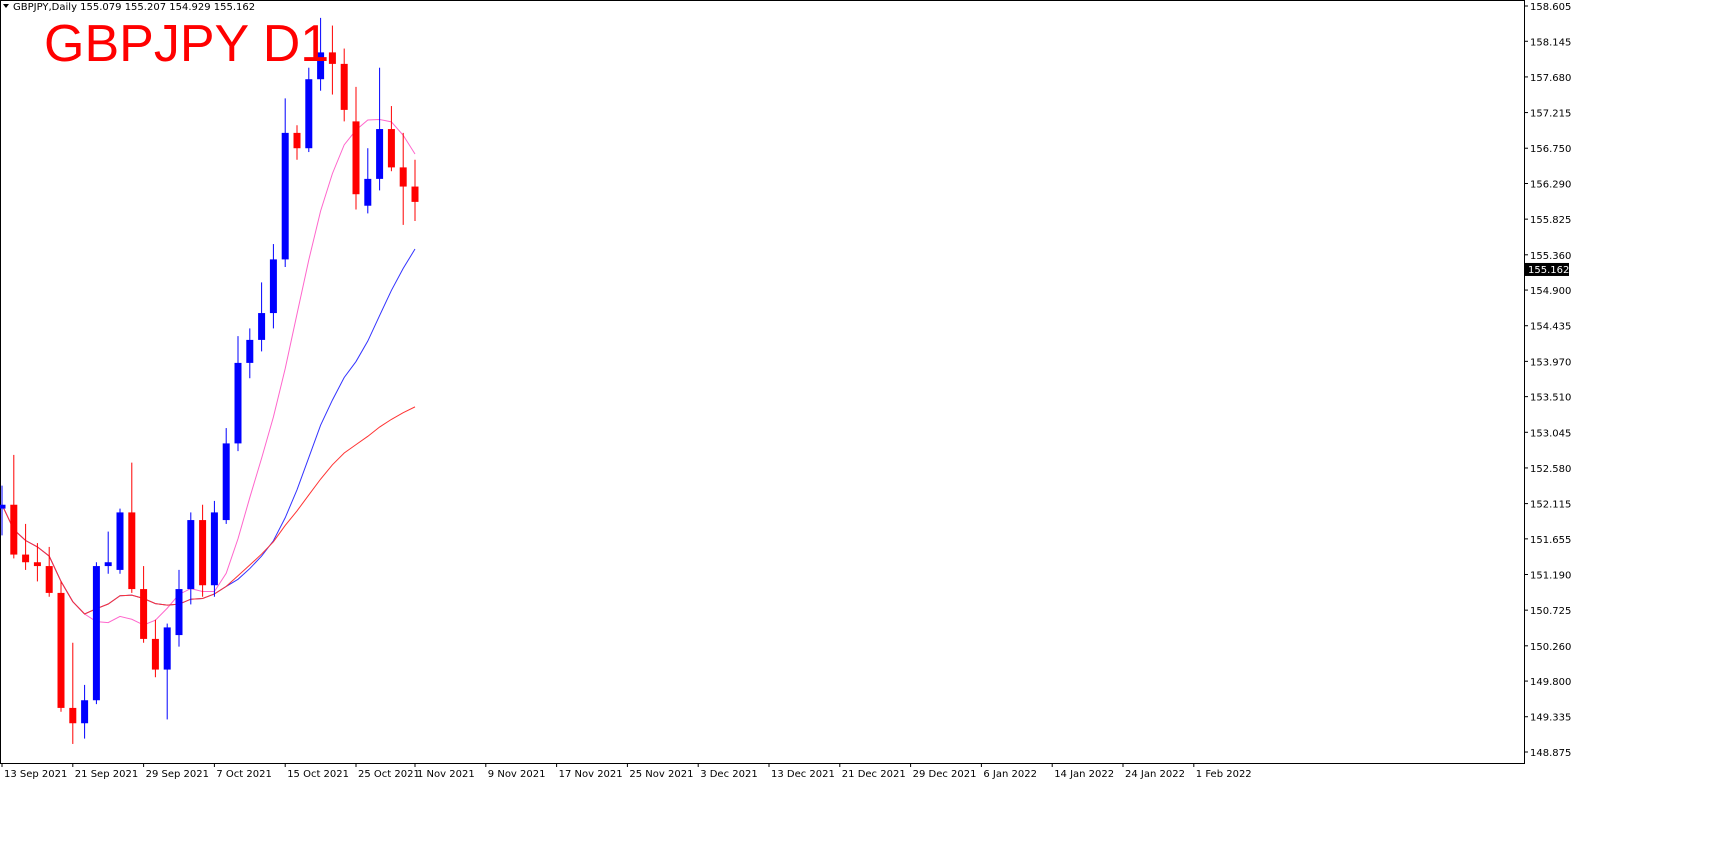  Describe the element at coordinates (1550, 291) in the screenshot. I see `y-tick-label: 154.900` at that location.